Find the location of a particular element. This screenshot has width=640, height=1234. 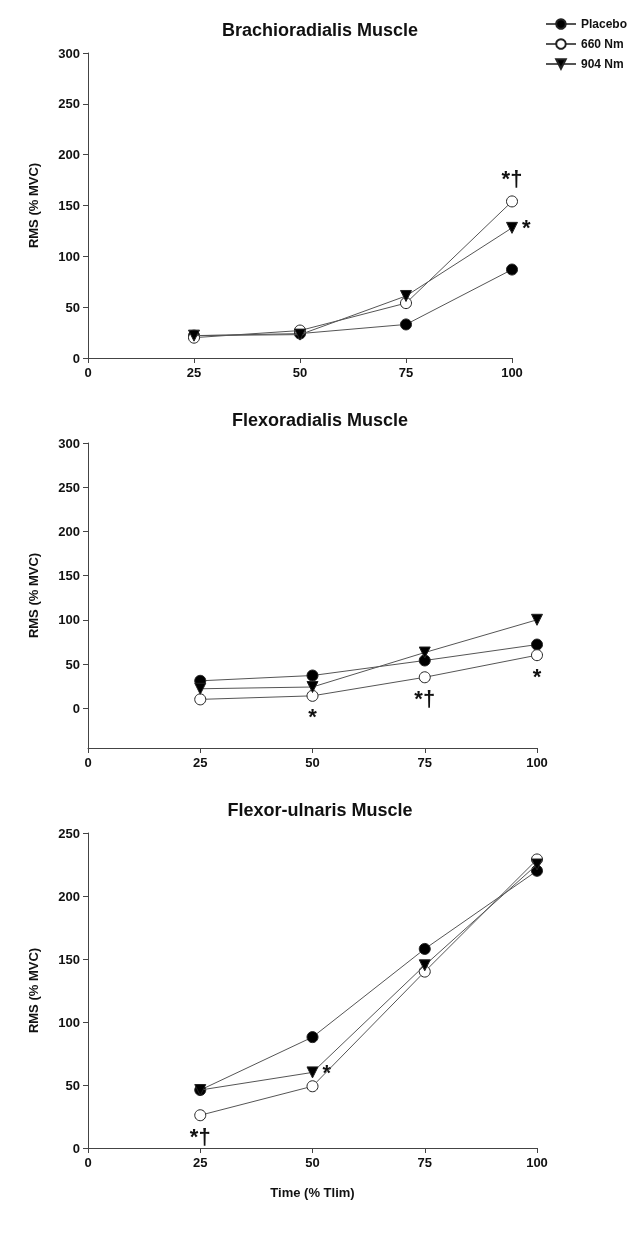

chart-title: Flexor-ulnaris Muscle is located at coordinates (320, 810).